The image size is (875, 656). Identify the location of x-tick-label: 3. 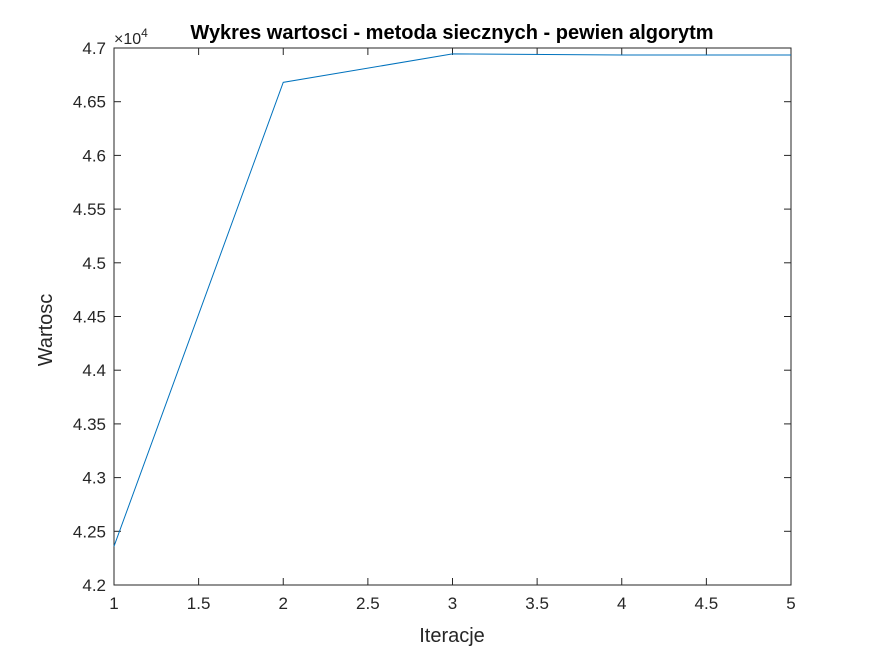
(452, 603).